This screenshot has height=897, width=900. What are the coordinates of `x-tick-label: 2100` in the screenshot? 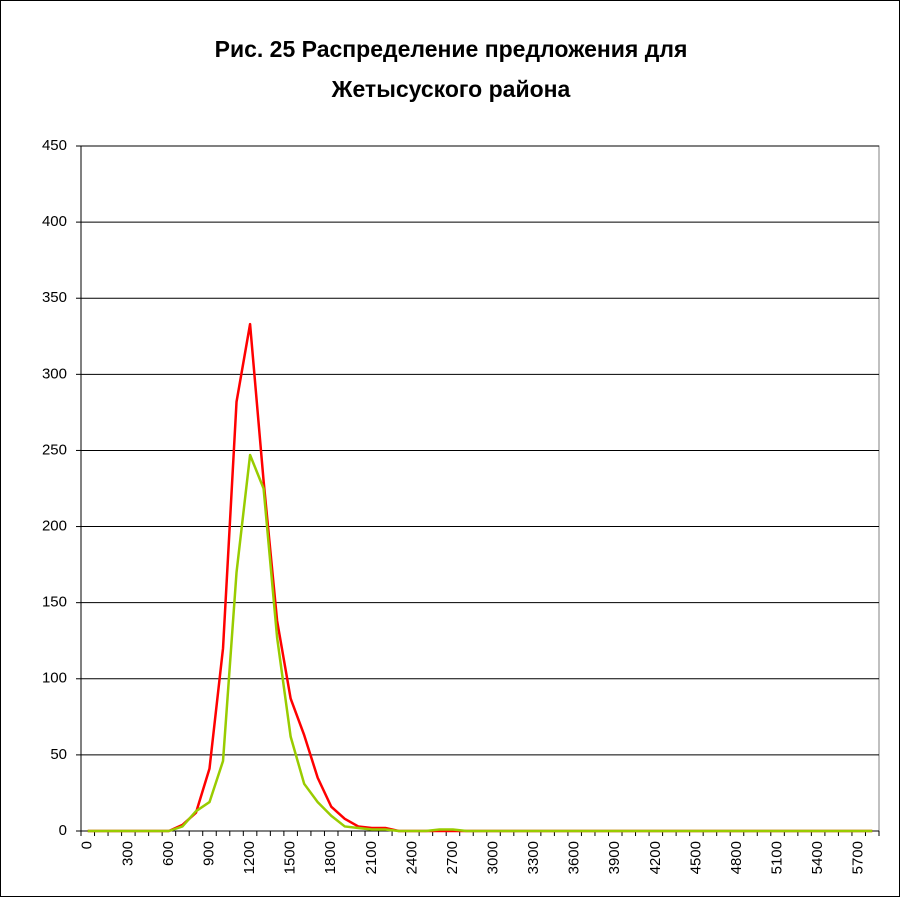 It's located at (371, 857).